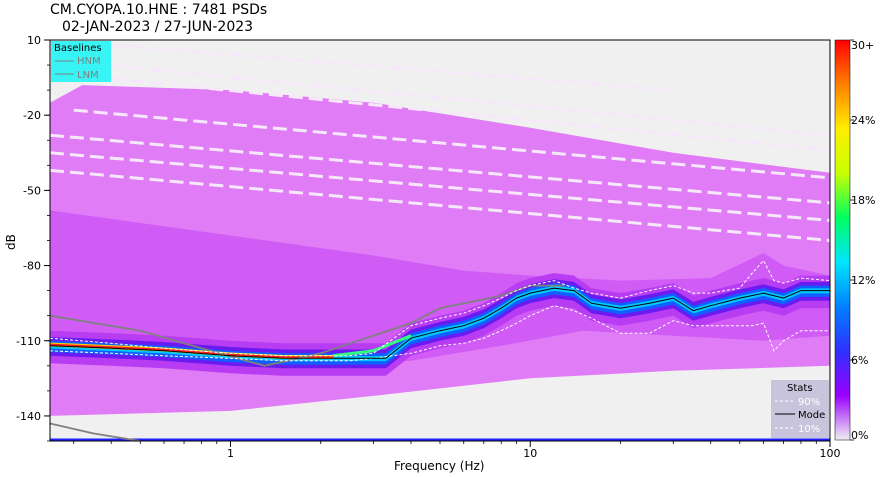 This screenshot has height=477, width=882. I want to click on psd-density-core, so click(440, 323).